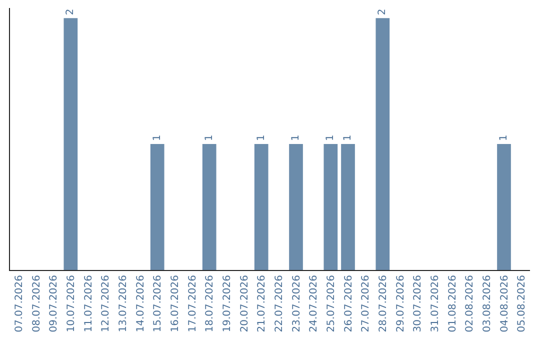  I want to click on x-tick-label: 30.07.2026, so click(418, 303).